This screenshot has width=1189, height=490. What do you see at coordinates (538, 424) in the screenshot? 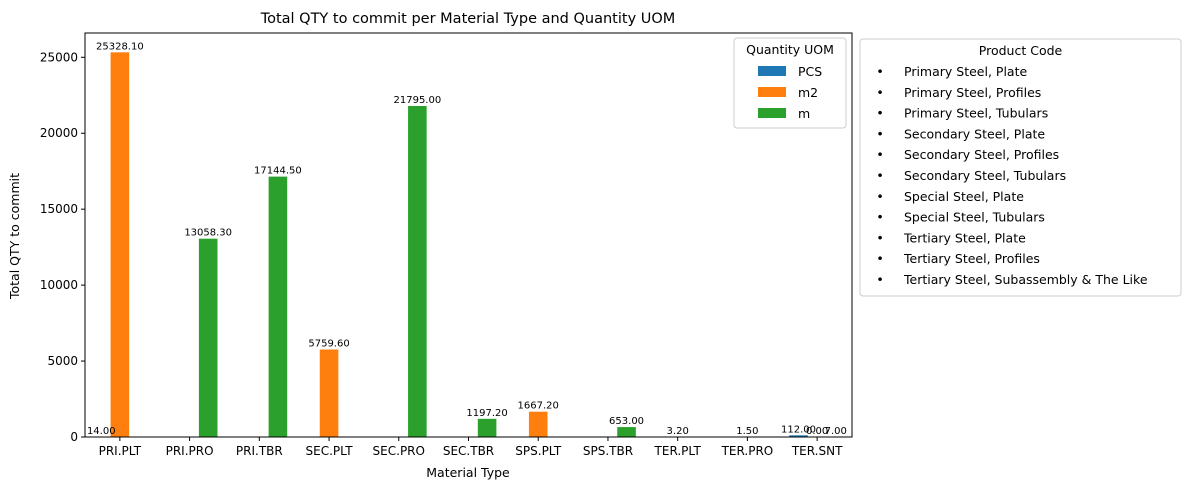
I see `bar-sps-plt-m2` at bounding box center [538, 424].